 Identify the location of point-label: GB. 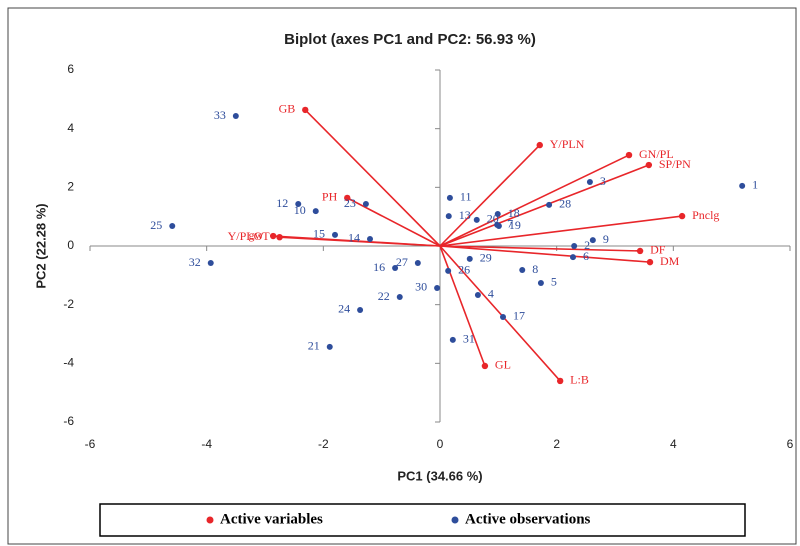
(287, 109).